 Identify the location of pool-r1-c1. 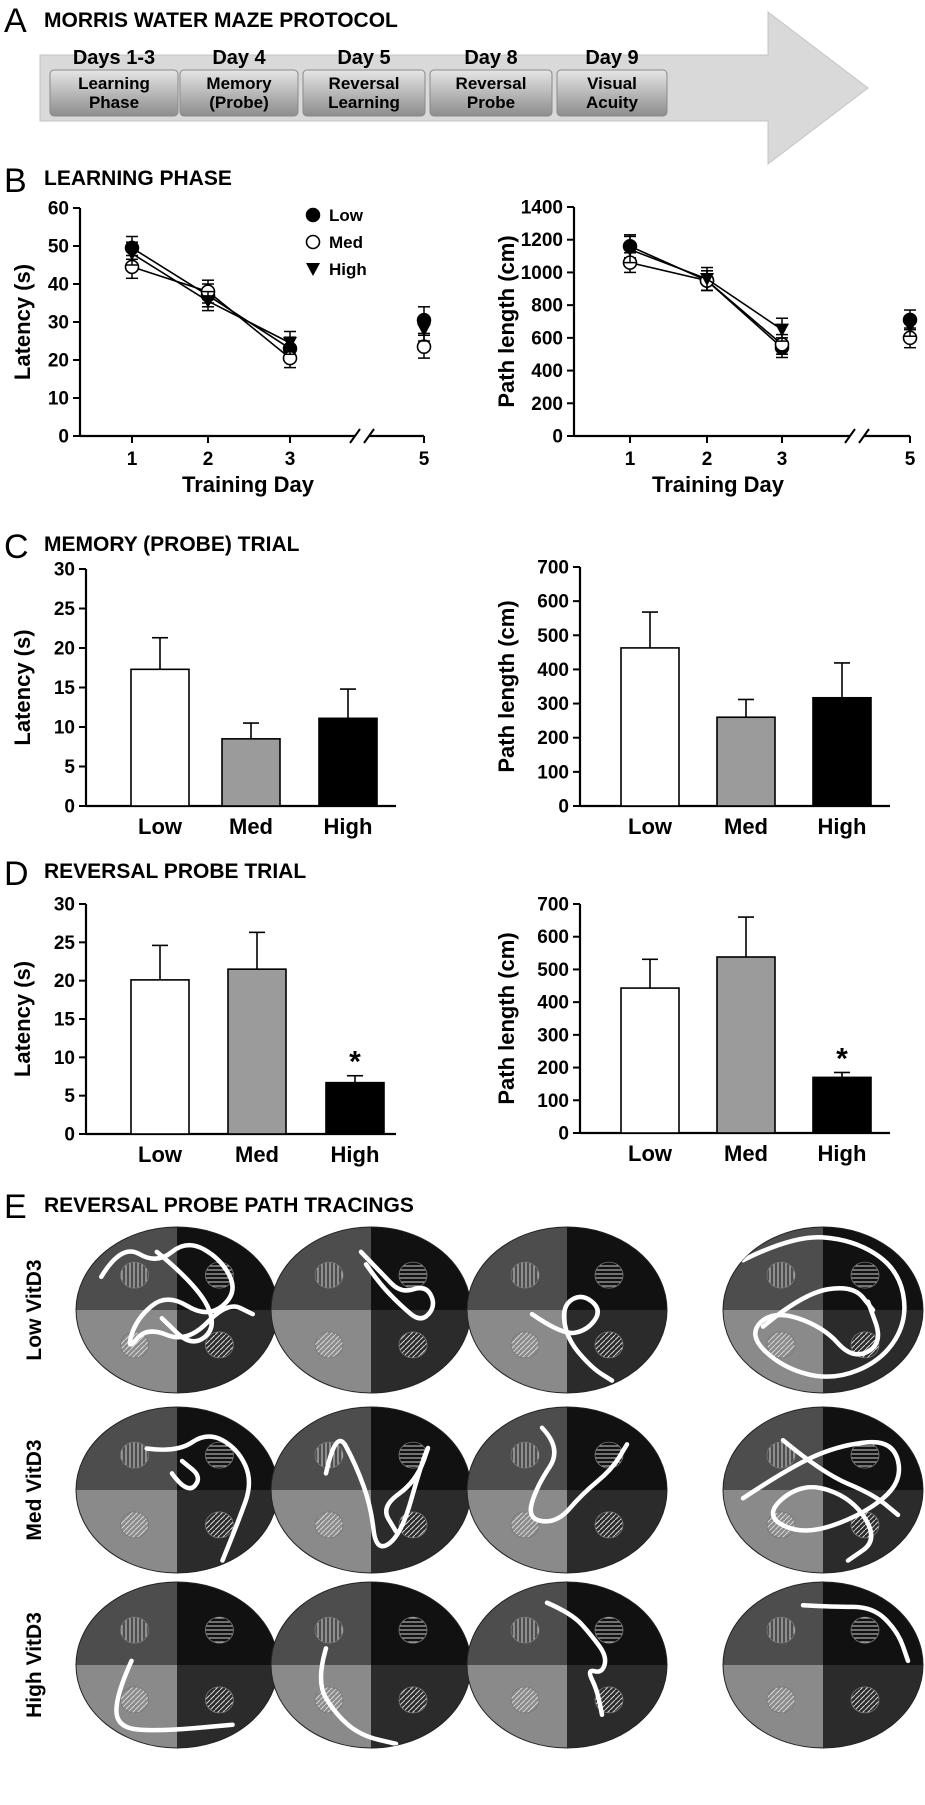
(177, 1310).